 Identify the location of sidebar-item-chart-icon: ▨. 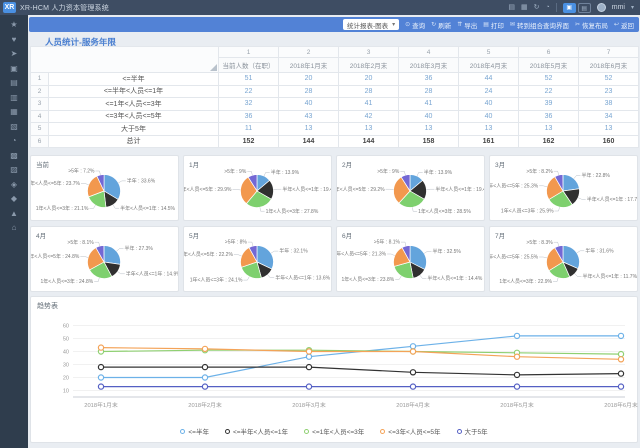
(14, 169).